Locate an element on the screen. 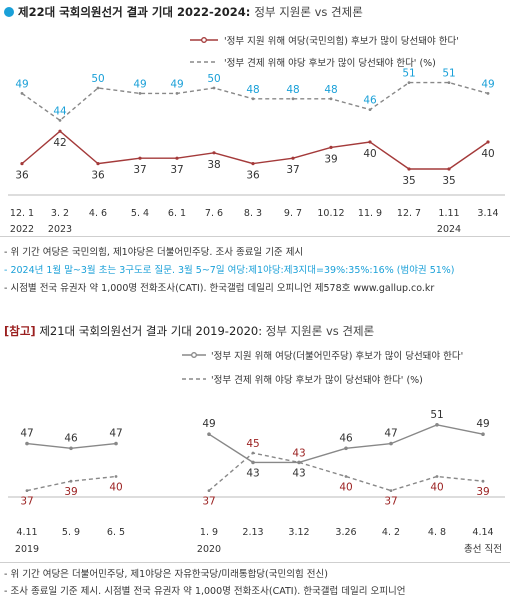  chart2-tick-label: 4.14 is located at coordinates (482, 532).